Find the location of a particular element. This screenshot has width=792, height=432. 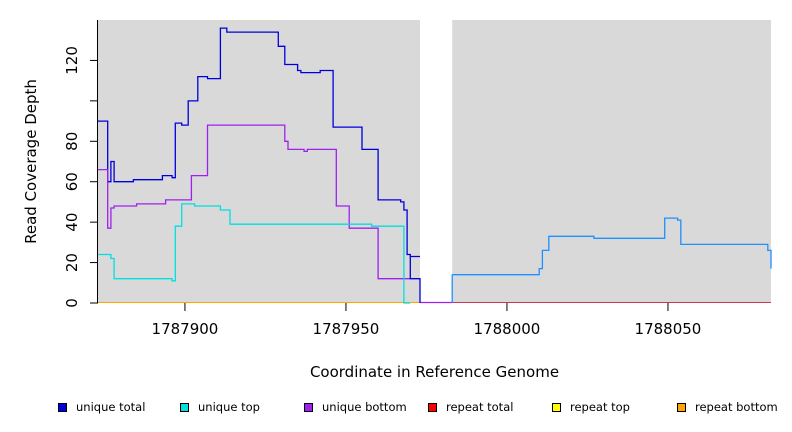

legend-item-repeat-bottom: repeat bottom is located at coordinates (727, 407).